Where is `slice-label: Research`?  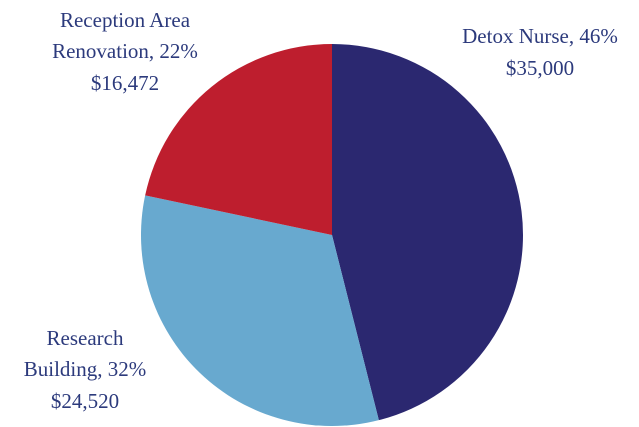
slice-label: Research is located at coordinates (85, 338).